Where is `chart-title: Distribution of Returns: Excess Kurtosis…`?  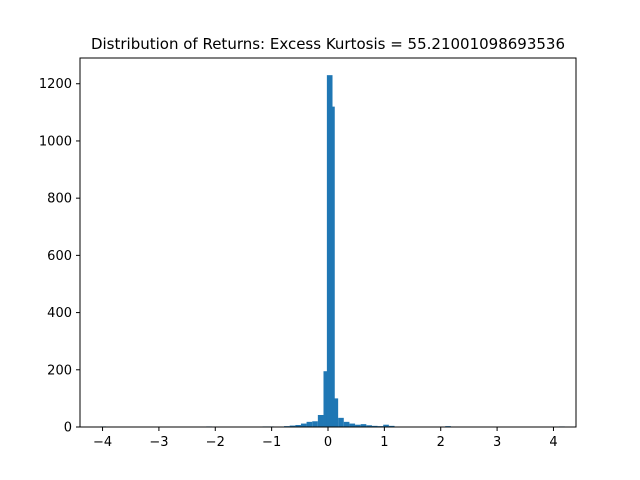
chart-title: Distribution of Returns: Excess Kurtosis… is located at coordinates (328, 44).